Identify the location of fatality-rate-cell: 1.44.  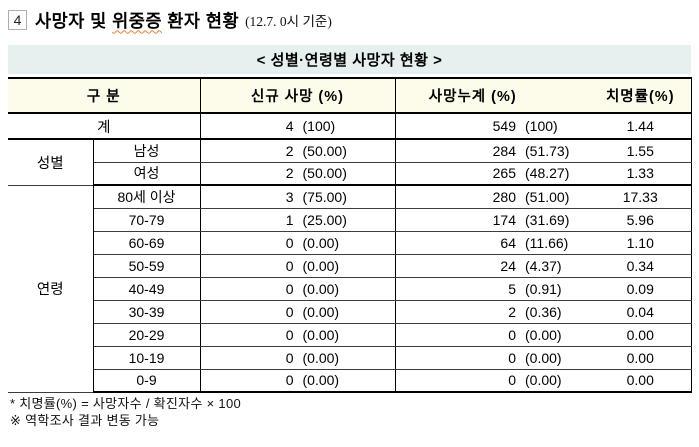
(641, 126).